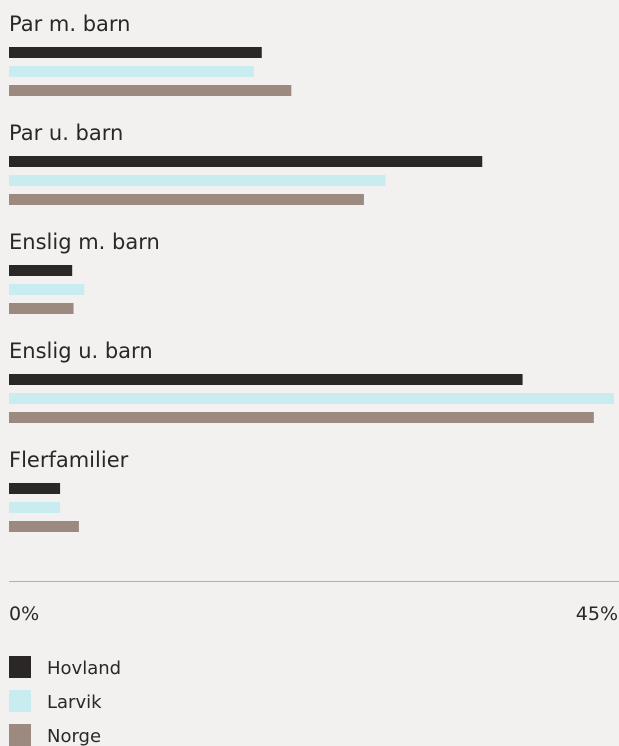 This screenshot has height=746, width=619. Describe the element at coordinates (84, 668) in the screenshot. I see `legend-label-hovland: Hovland` at that location.